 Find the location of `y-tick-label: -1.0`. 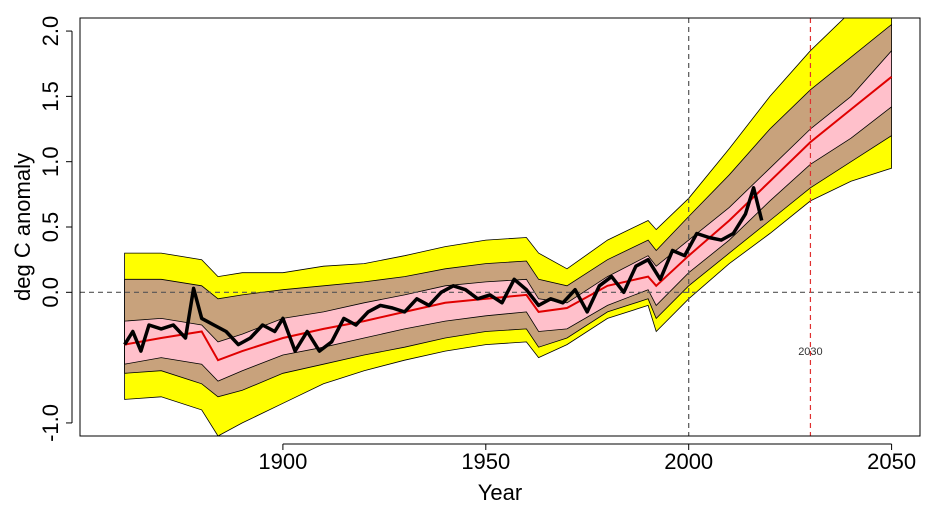

y-tick-label: -1.0 is located at coordinates (50, 423).